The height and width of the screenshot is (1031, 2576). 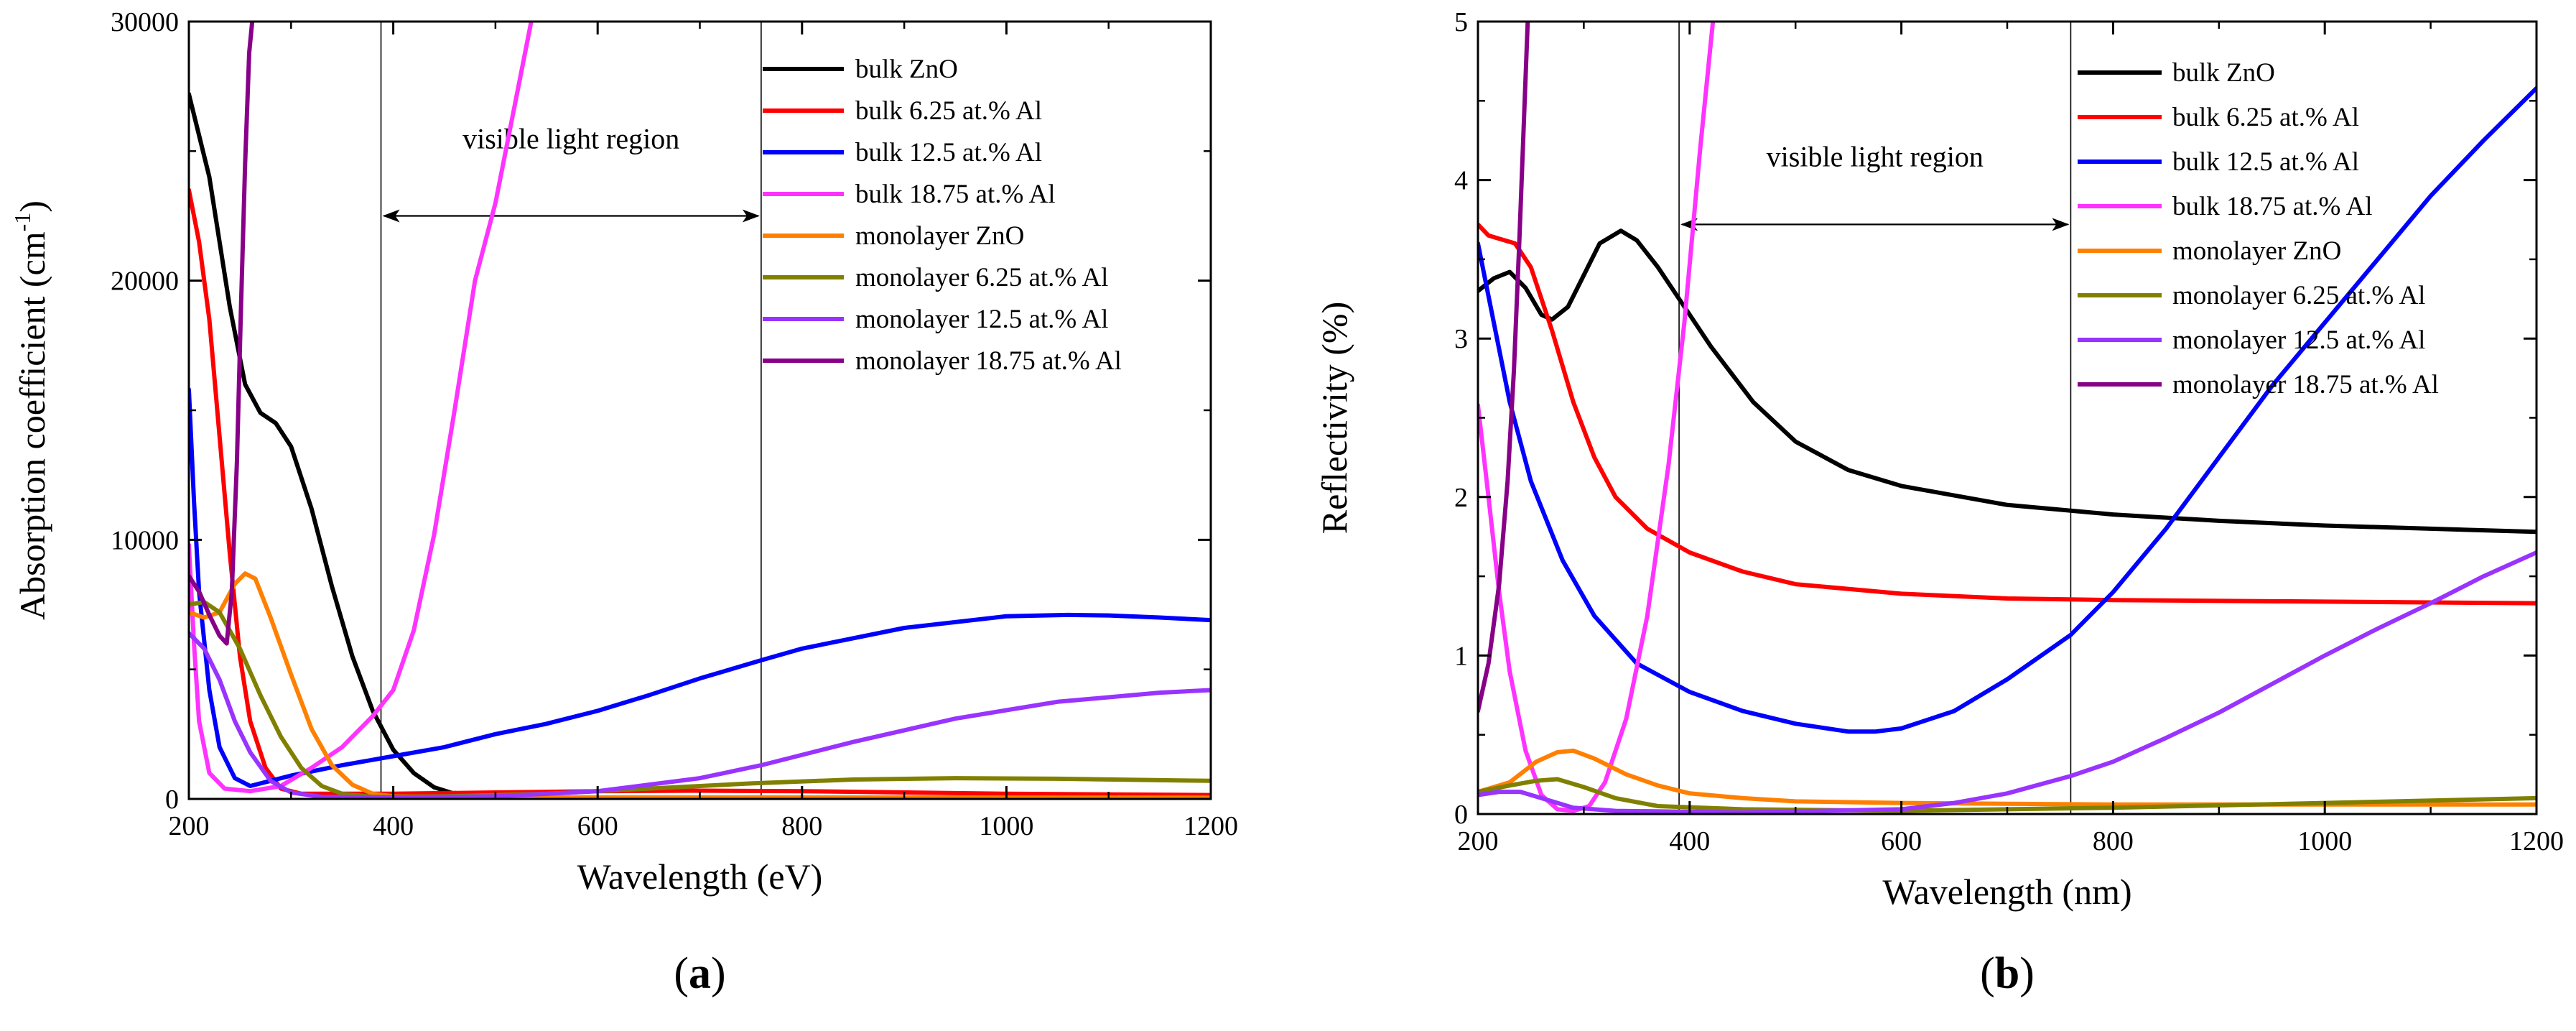 I want to click on panel-a-legend-label: monolayer 18.75 at.% Al, so click(x=988, y=361).